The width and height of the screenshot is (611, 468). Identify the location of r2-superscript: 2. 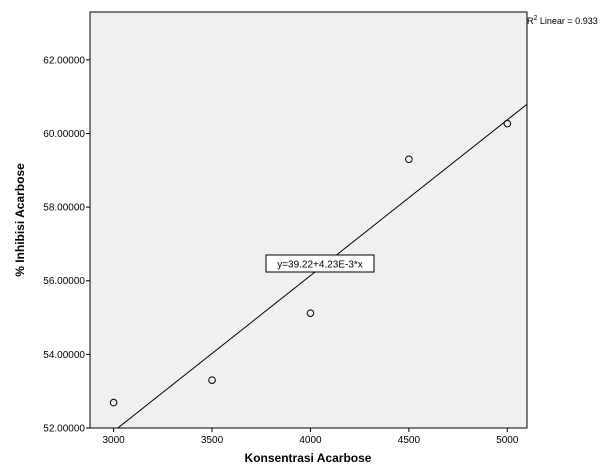
(536, 18).